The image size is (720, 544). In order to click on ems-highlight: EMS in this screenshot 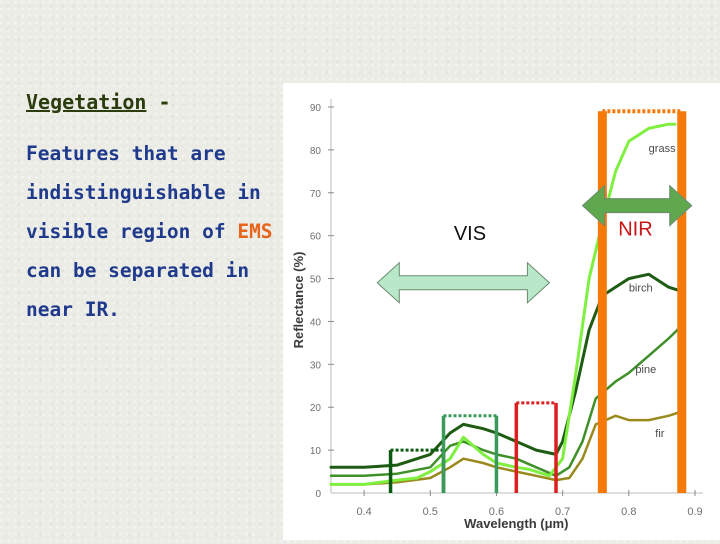, I will do `click(255, 231)`.